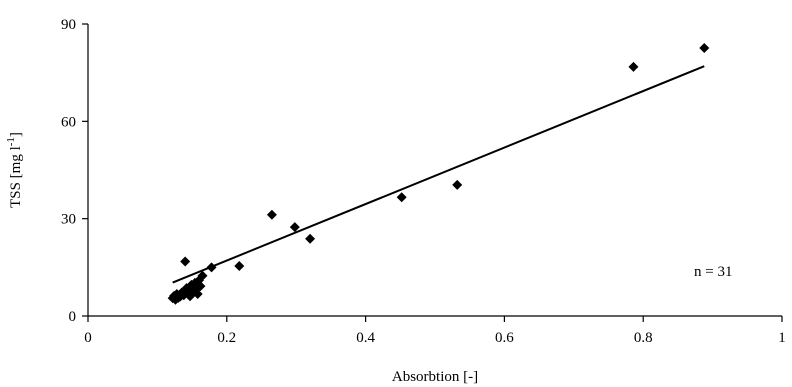  Describe the element at coordinates (435, 331) in the screenshot. I see `x-axis-ticks: 0 0.2 0.4 0.6 0.8 1` at that location.